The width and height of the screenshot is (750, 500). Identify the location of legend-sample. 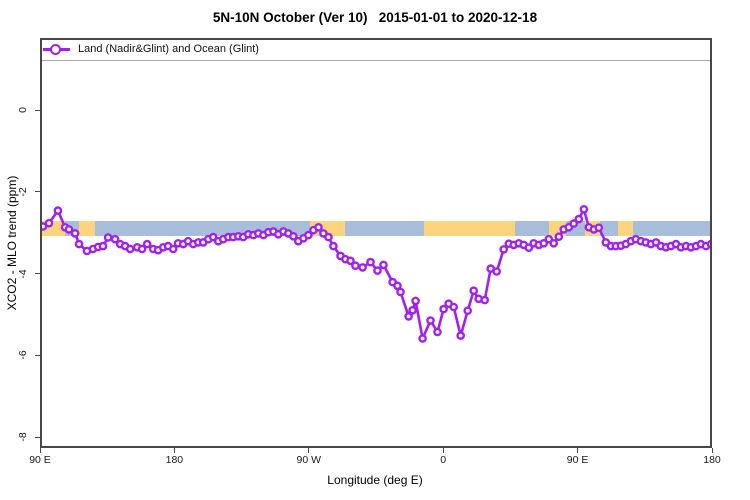
(57, 49).